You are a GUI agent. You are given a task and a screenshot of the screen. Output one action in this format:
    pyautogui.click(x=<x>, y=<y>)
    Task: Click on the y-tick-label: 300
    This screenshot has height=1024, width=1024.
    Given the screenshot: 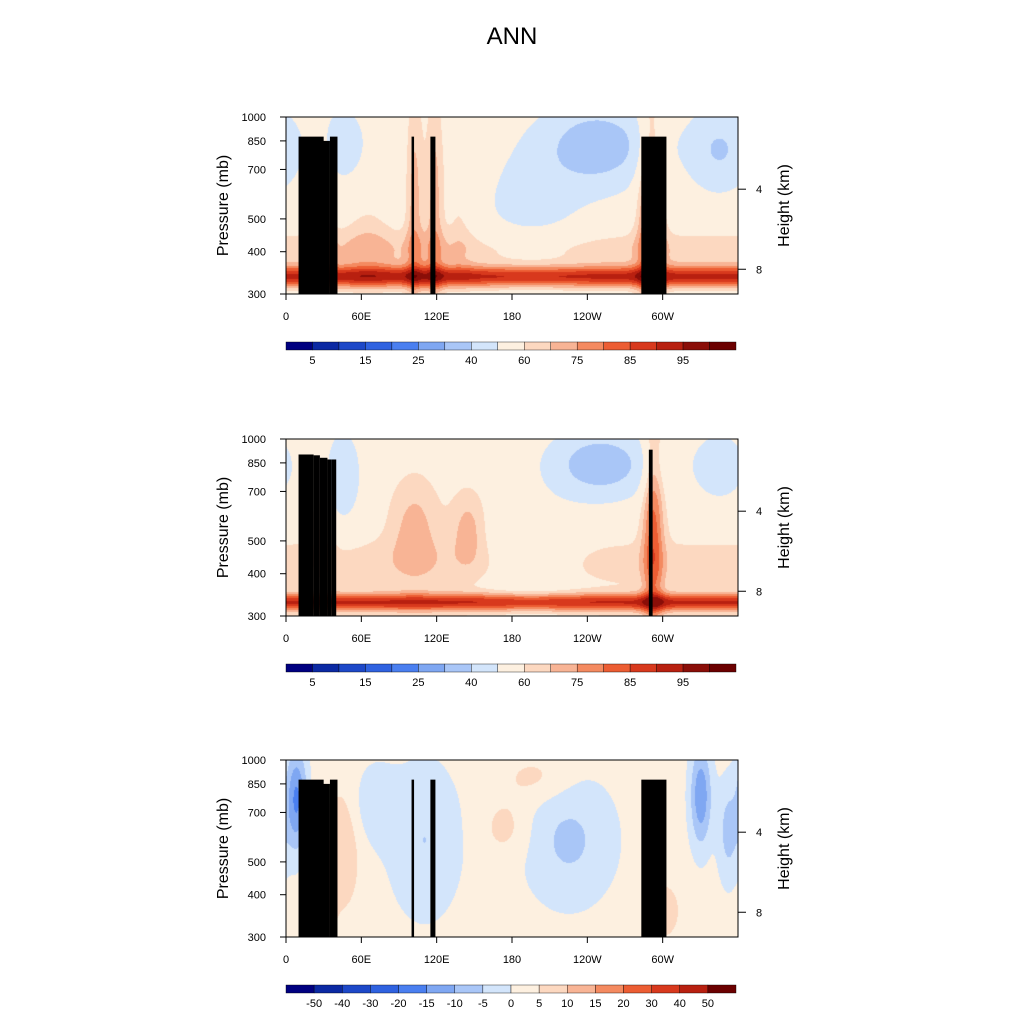 What is the action you would take?
    pyautogui.click(x=257, y=617)
    